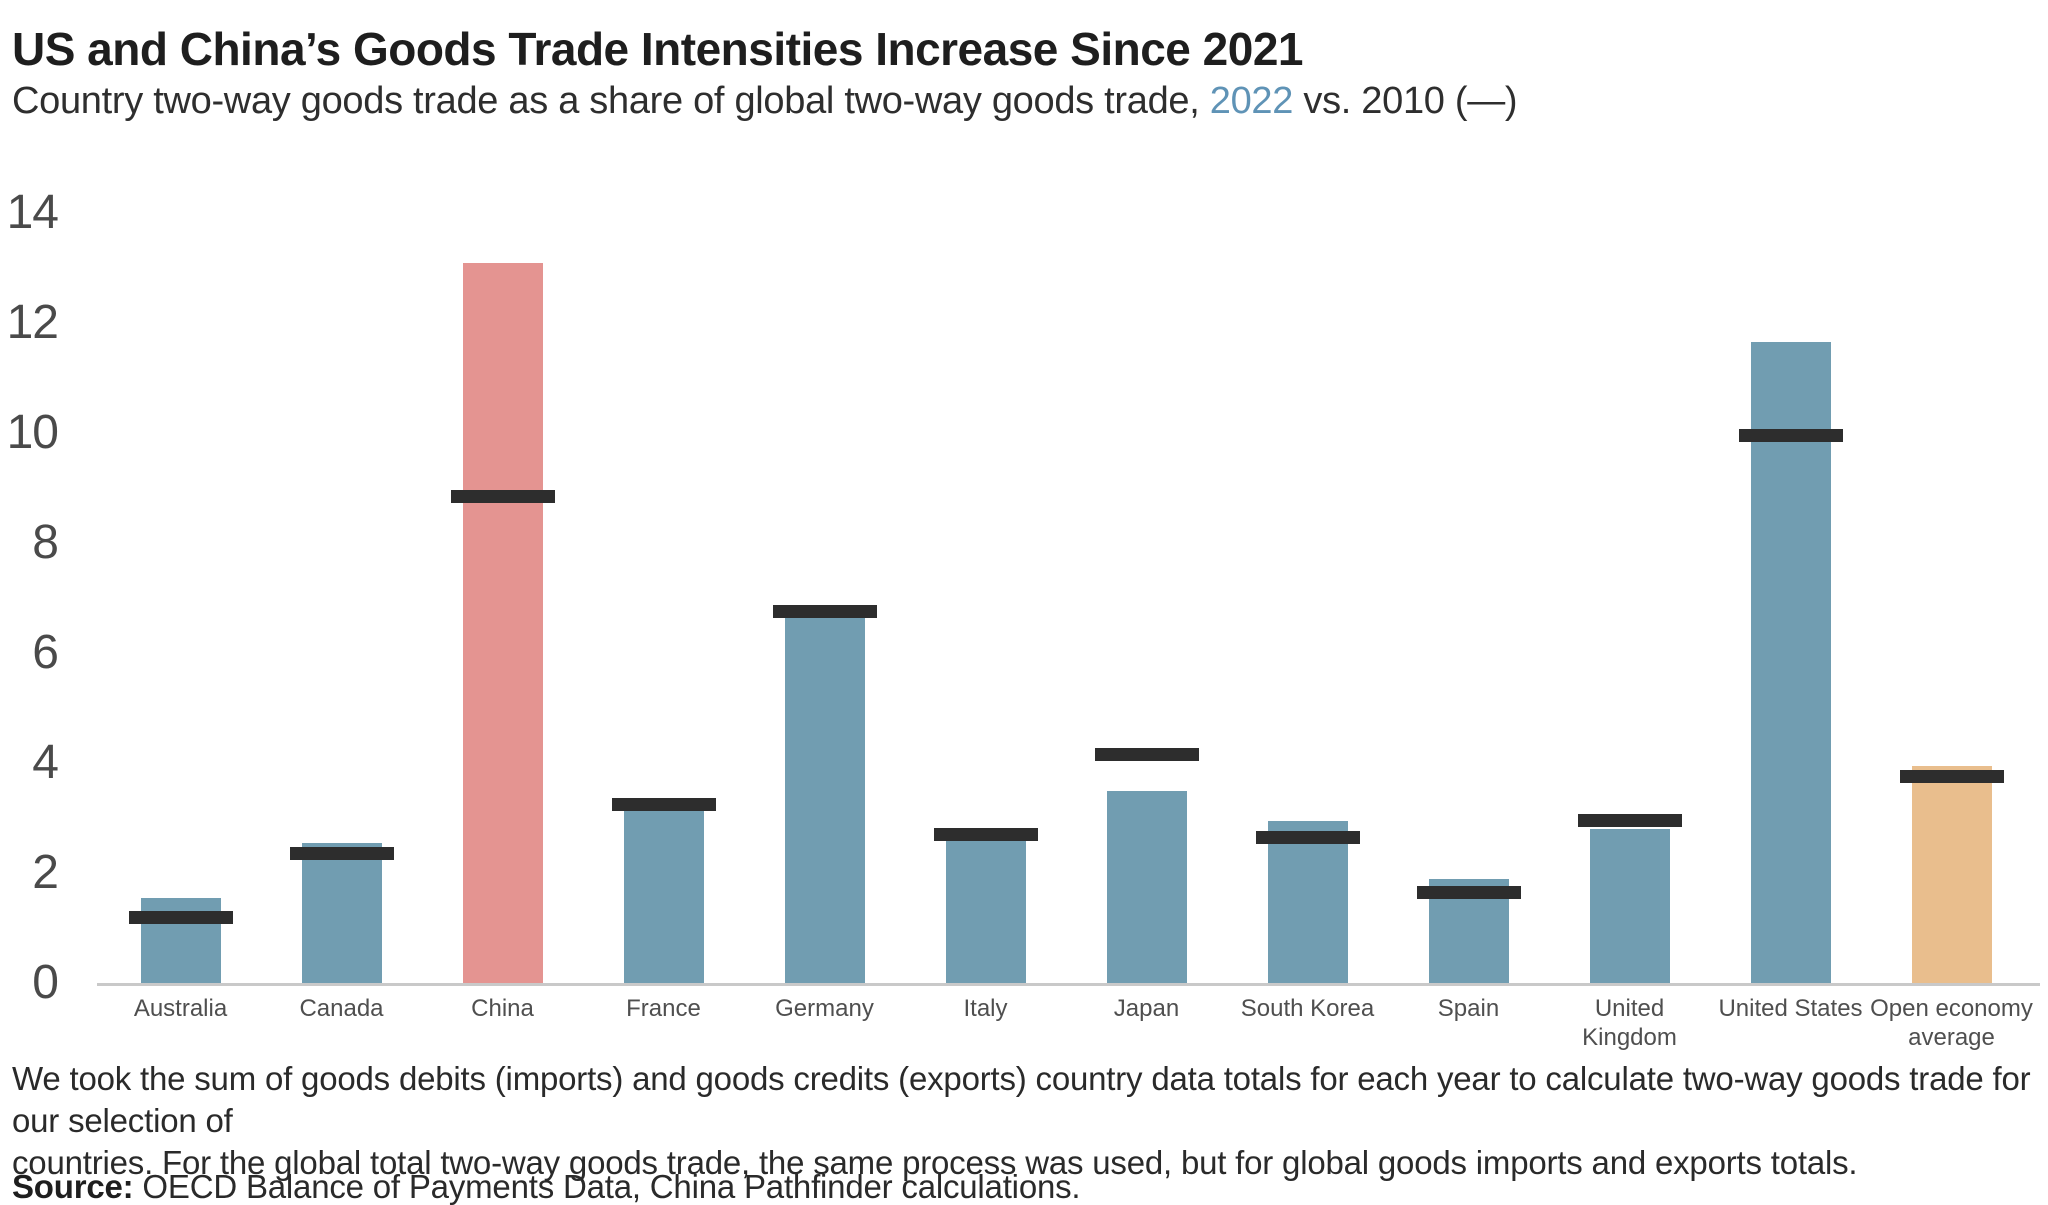  I want to click on y-tick-label-12: 12, so click(32, 322).